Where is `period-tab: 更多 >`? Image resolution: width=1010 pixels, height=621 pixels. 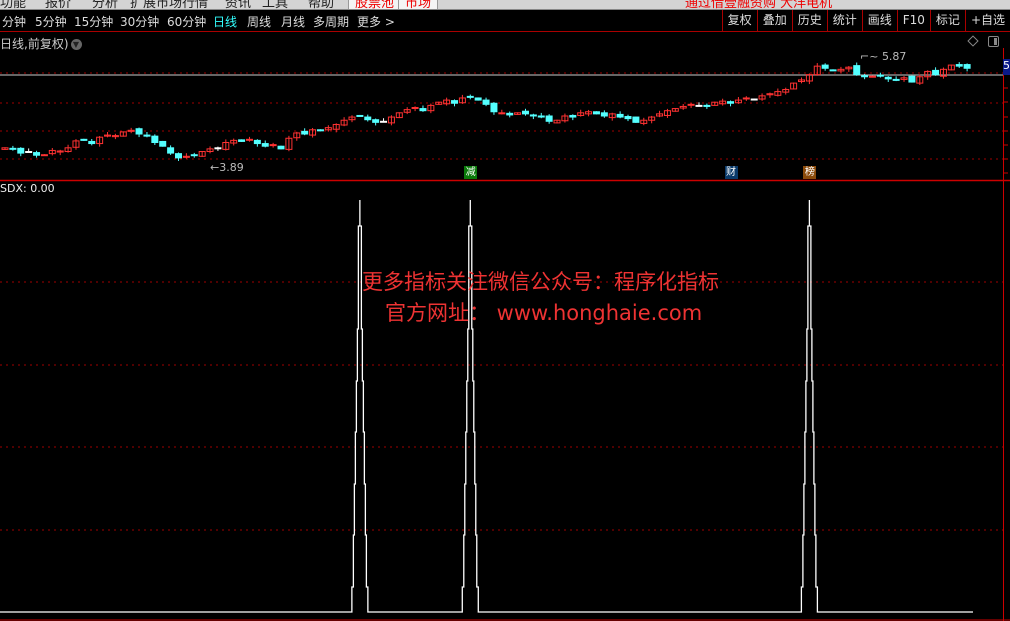 period-tab: 更多 > is located at coordinates (376, 22).